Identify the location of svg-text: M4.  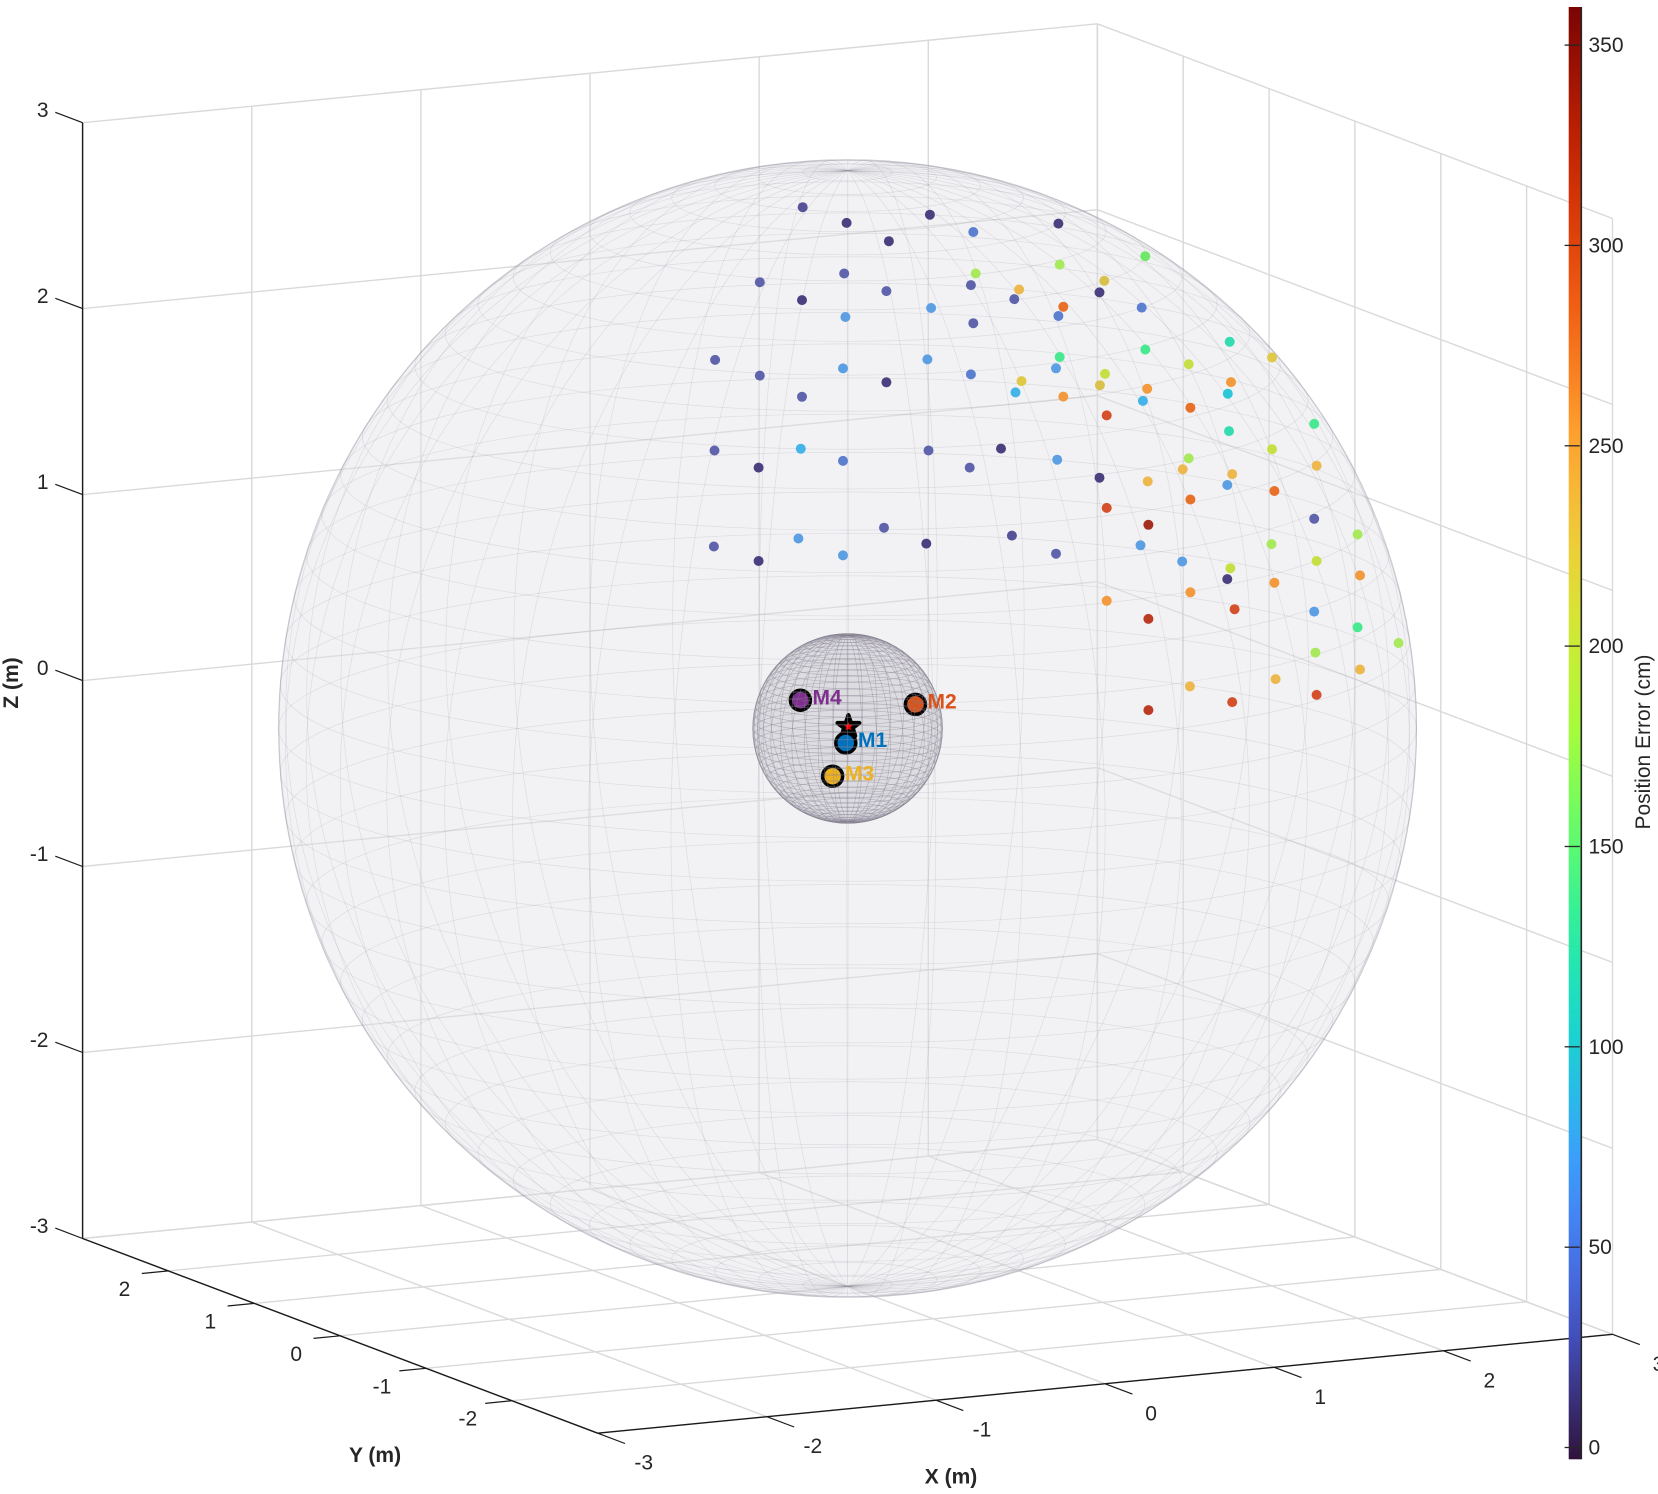
(827, 697).